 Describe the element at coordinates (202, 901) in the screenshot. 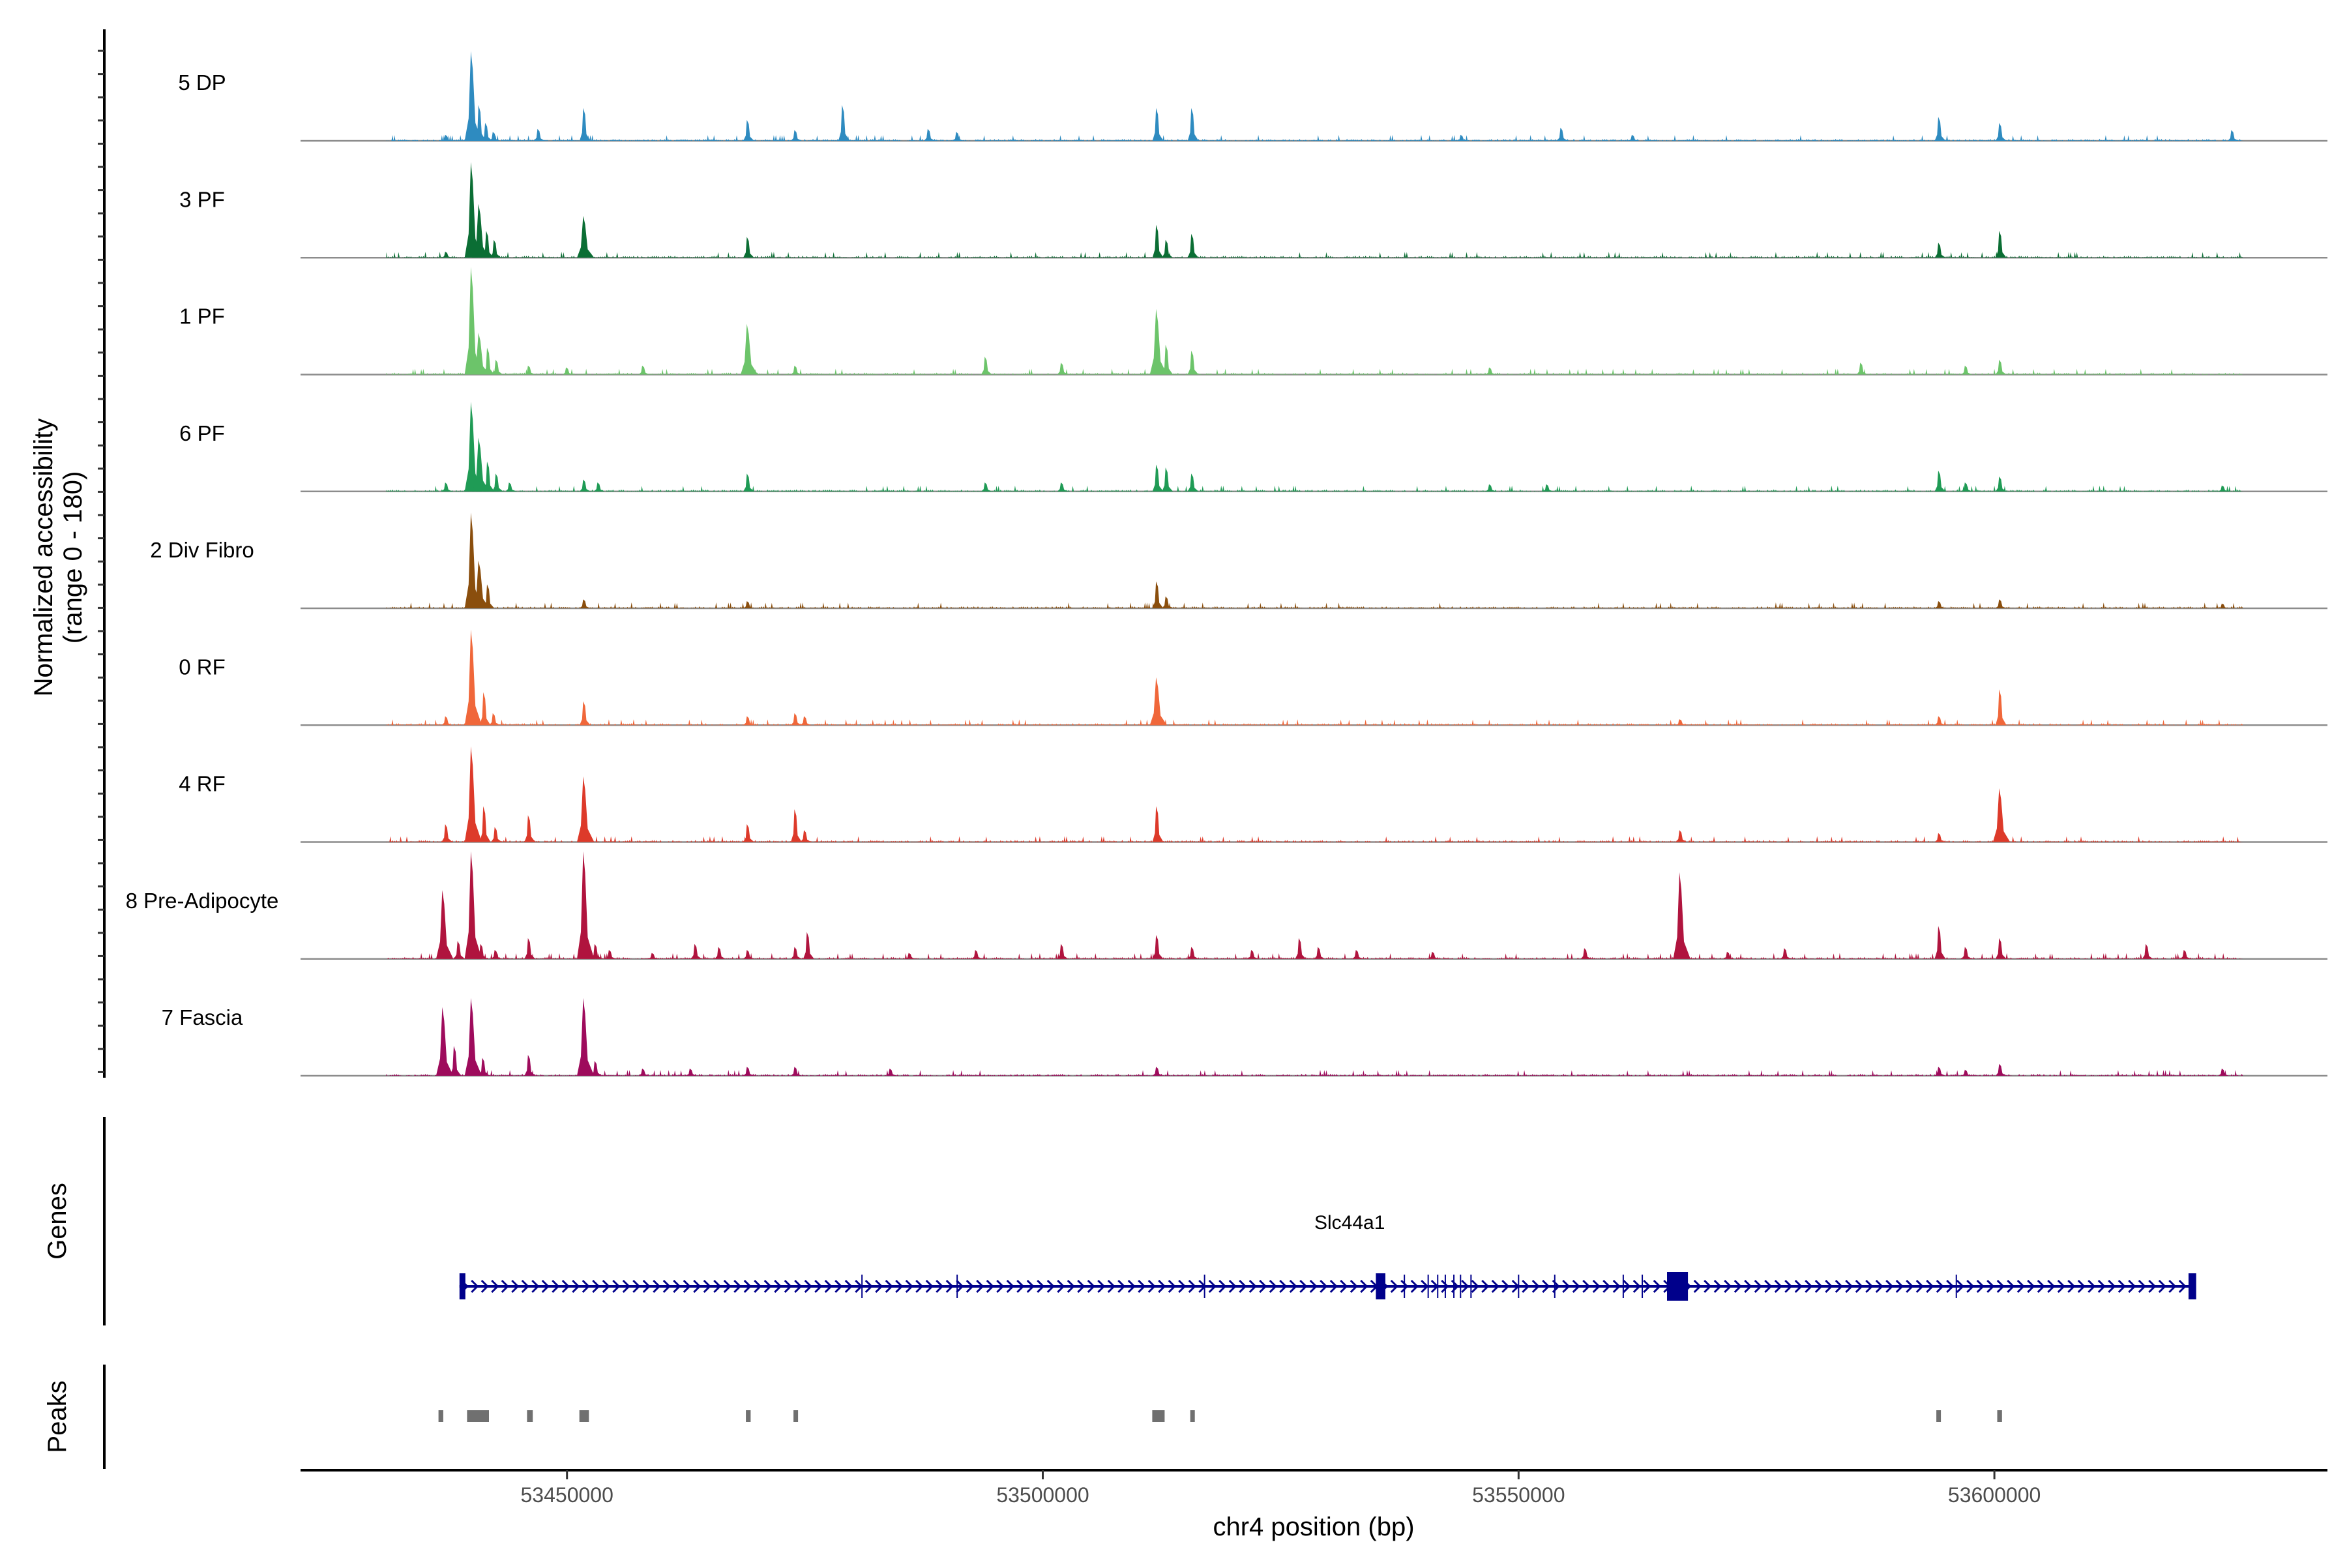

I see `track-label: 8 Pre-Adipocyte` at that location.